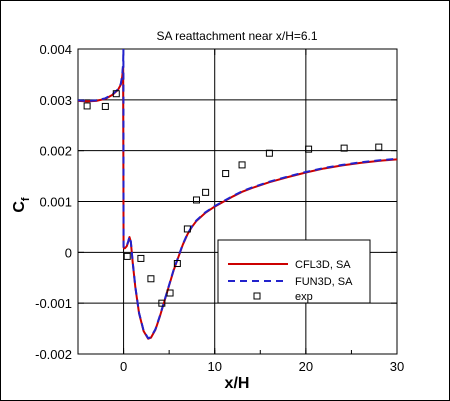 The image size is (450, 401). What do you see at coordinates (26, 199) in the screenshot?
I see `y-axis-label-sub: f` at bounding box center [26, 199].